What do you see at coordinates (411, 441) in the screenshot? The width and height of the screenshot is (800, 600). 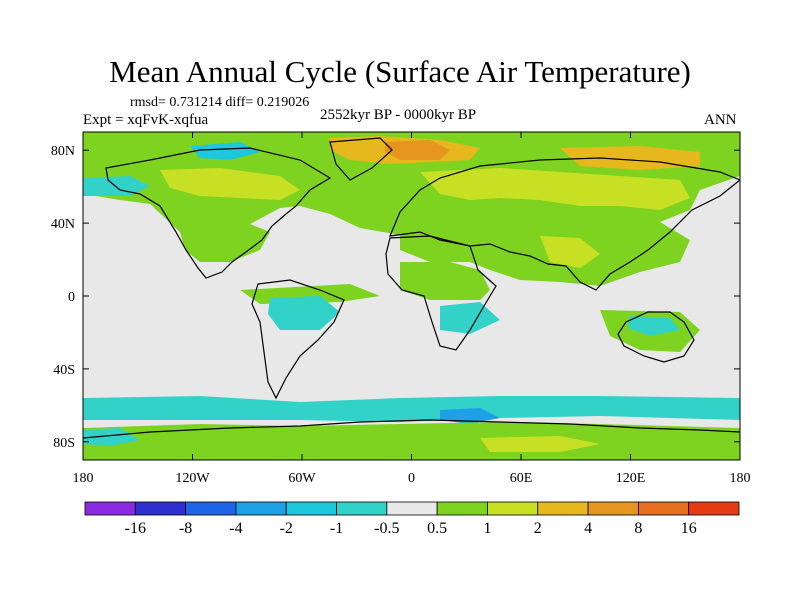 I see `antarctica-green` at bounding box center [411, 441].